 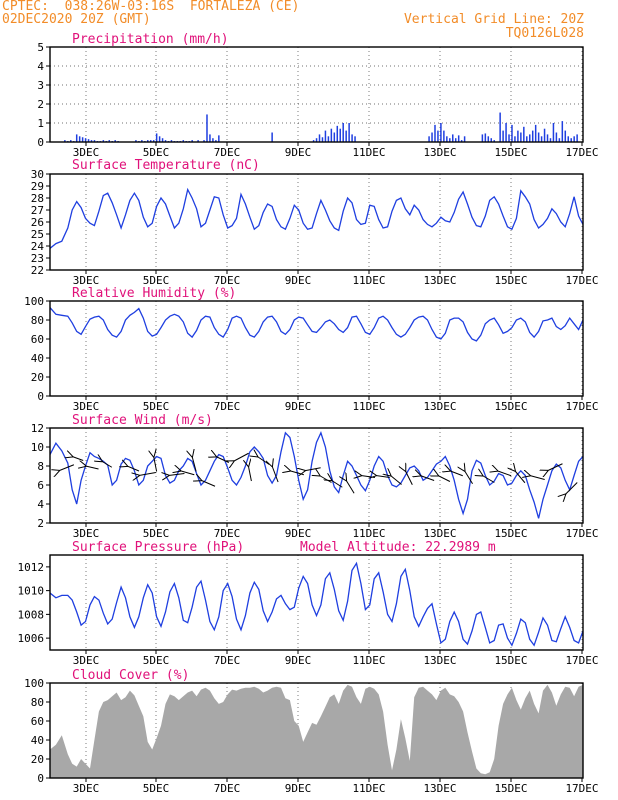 I want to click on y-tick-label: 0, so click(x=40, y=142).